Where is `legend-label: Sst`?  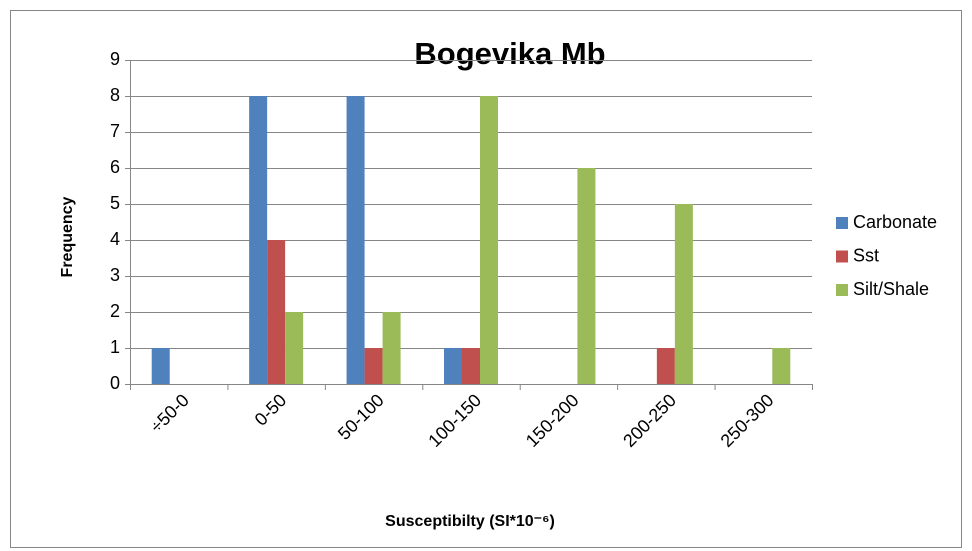 legend-label: Sst is located at coordinates (866, 255).